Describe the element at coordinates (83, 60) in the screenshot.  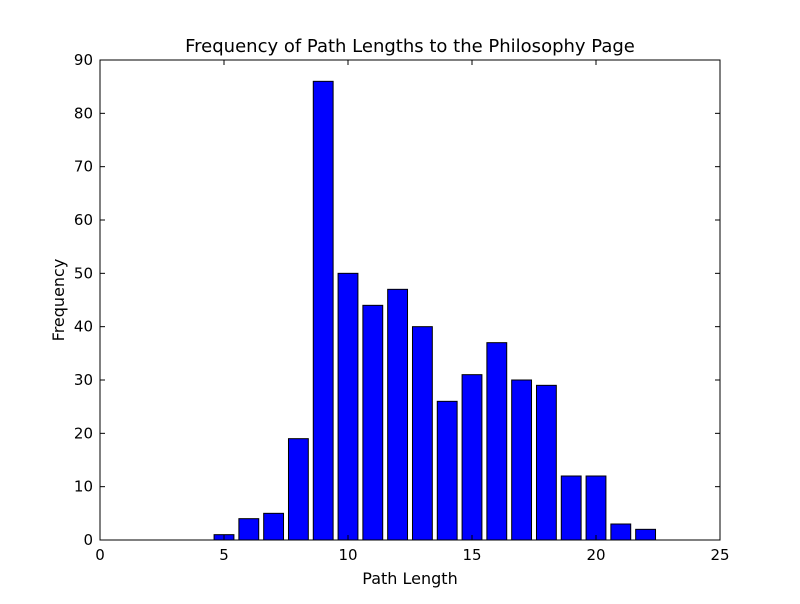
I see `y-tick-label-90: 90` at that location.